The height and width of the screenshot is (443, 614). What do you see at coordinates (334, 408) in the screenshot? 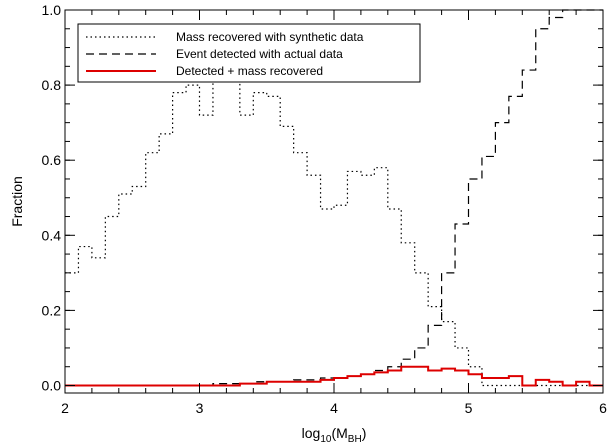
I see `x-tick-label: 4` at bounding box center [334, 408].